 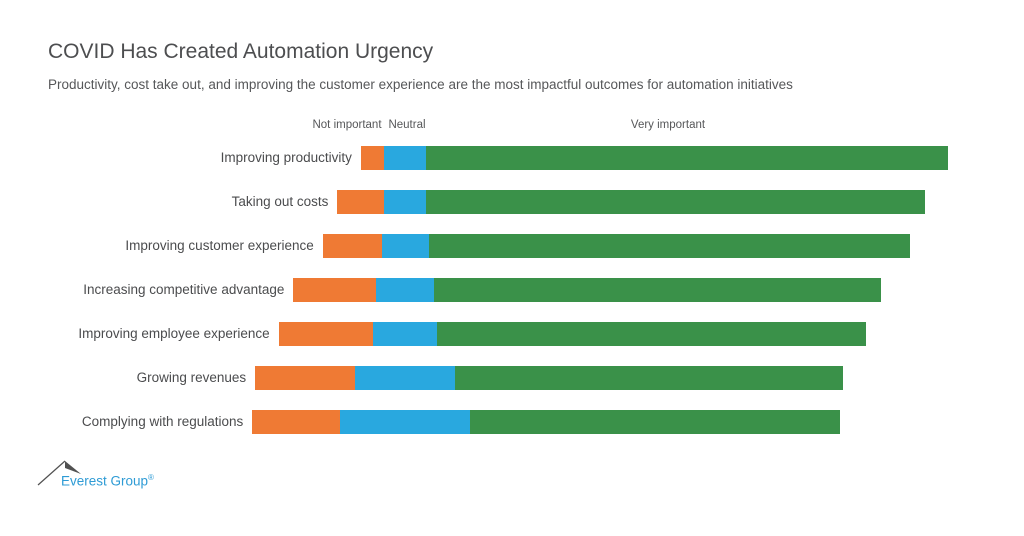 What do you see at coordinates (59, 473) in the screenshot?
I see `mountain-peak-icon` at bounding box center [59, 473].